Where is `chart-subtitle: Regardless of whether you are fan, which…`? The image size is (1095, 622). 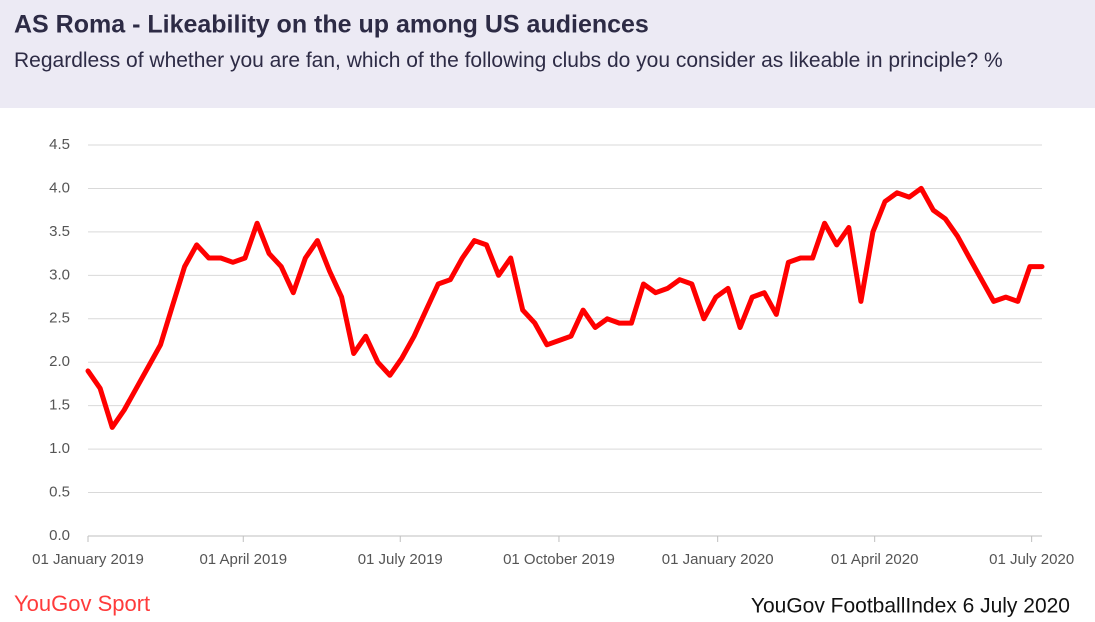
chart-subtitle: Regardless of whether you are fan, which… is located at coordinates (508, 60).